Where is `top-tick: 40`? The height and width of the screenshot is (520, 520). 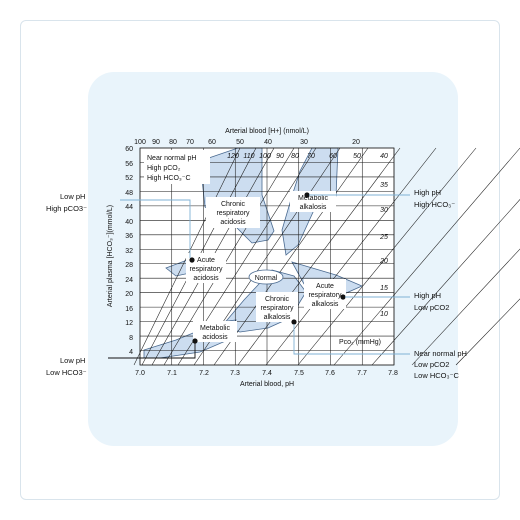
top-tick: 40 is located at coordinates (268, 142).